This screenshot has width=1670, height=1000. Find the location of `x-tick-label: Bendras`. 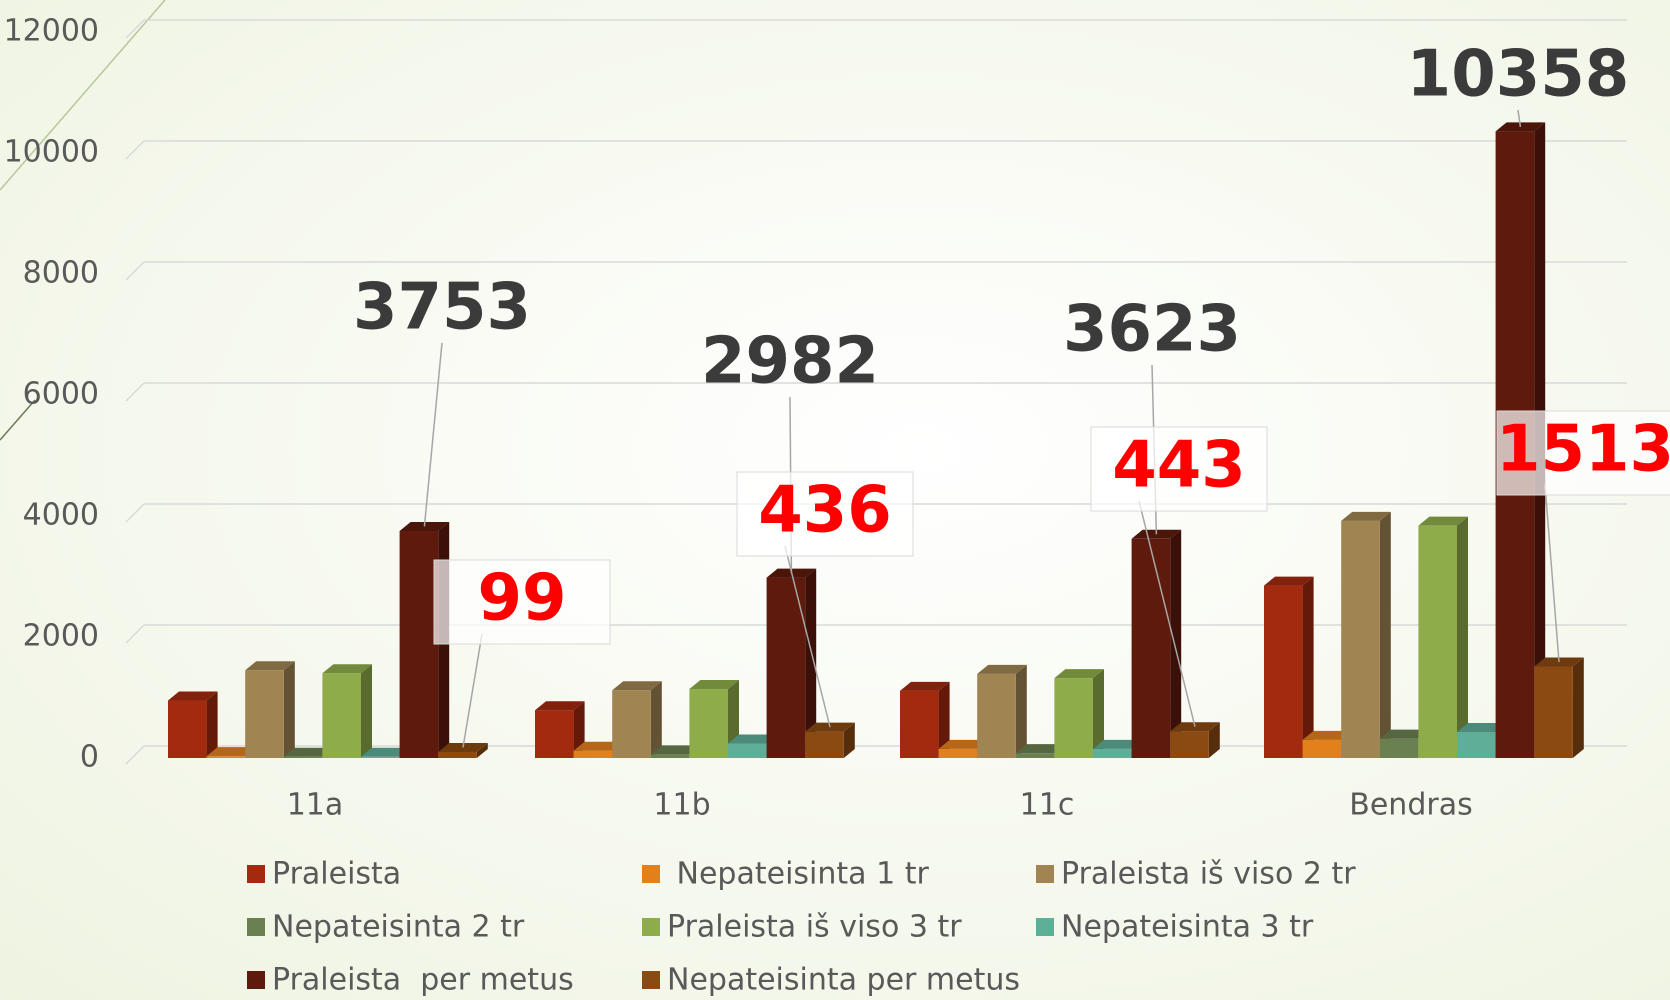

x-tick-label: Bendras is located at coordinates (1410, 805).